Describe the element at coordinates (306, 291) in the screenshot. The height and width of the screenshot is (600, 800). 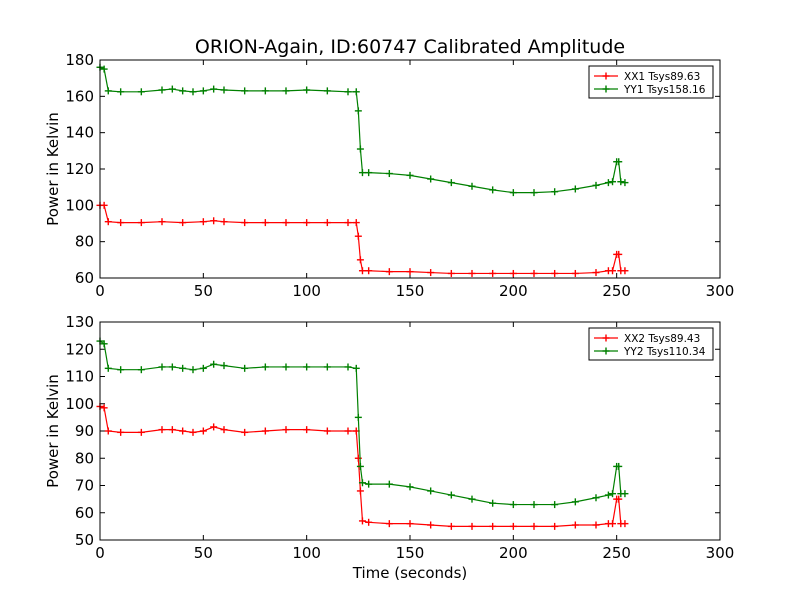
I see `x-tick-label: 100` at that location.